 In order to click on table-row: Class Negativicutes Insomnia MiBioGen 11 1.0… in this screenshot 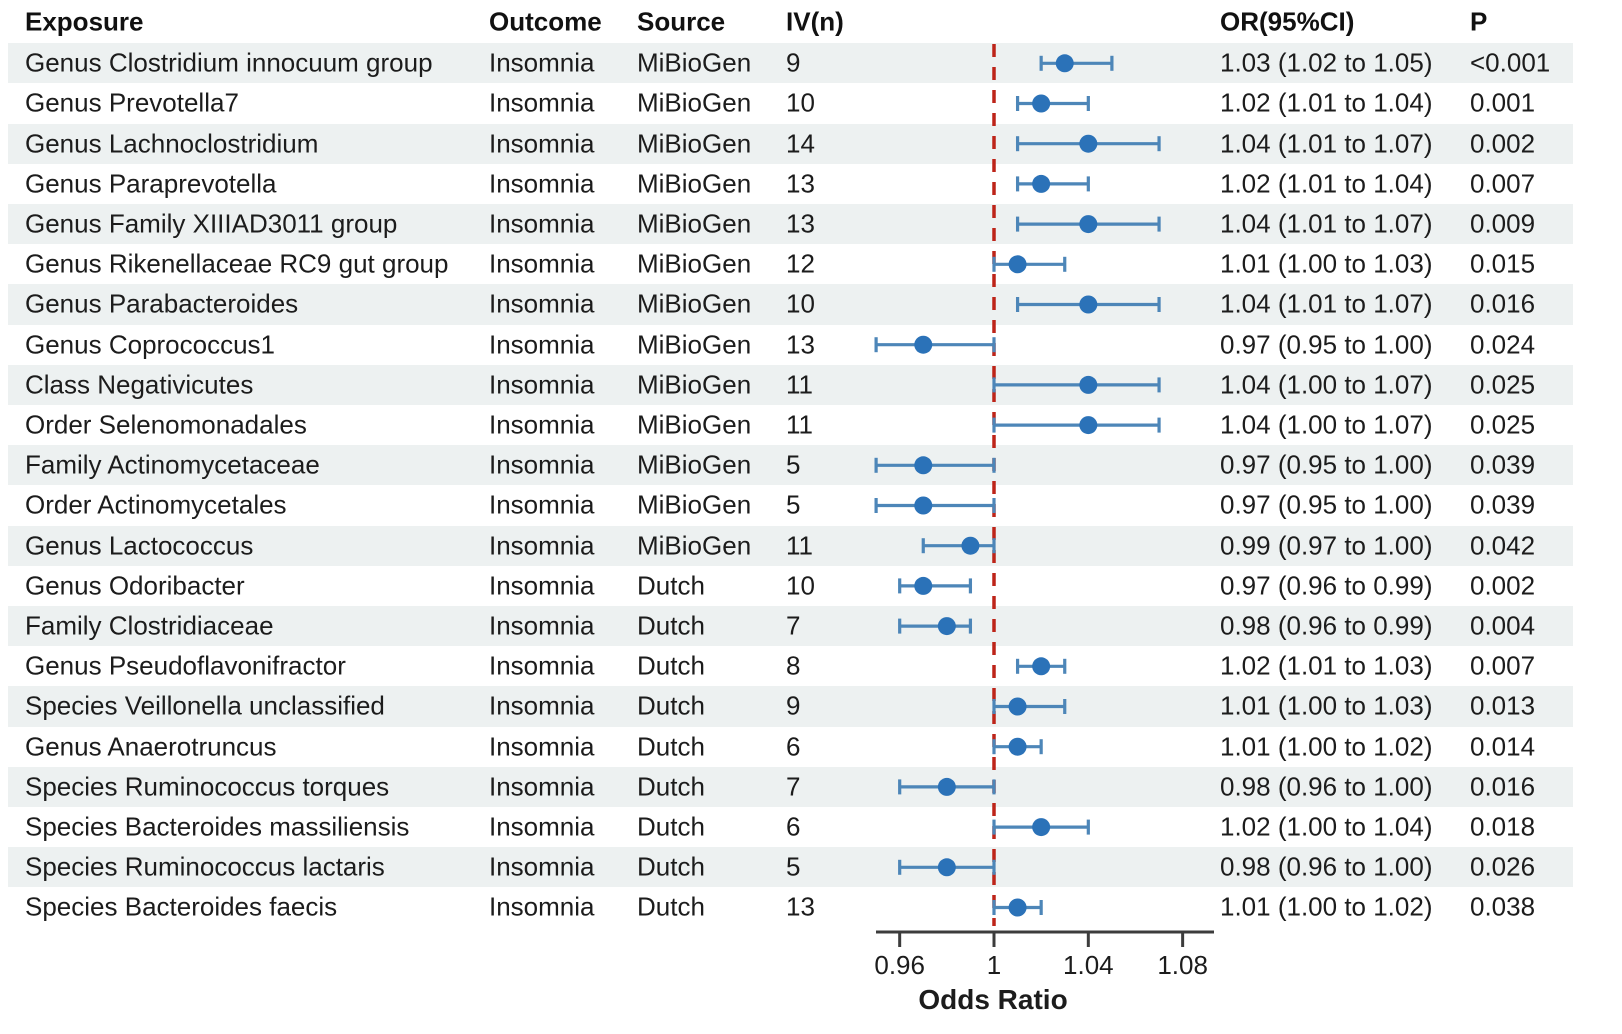, I will do `click(811, 384)`.